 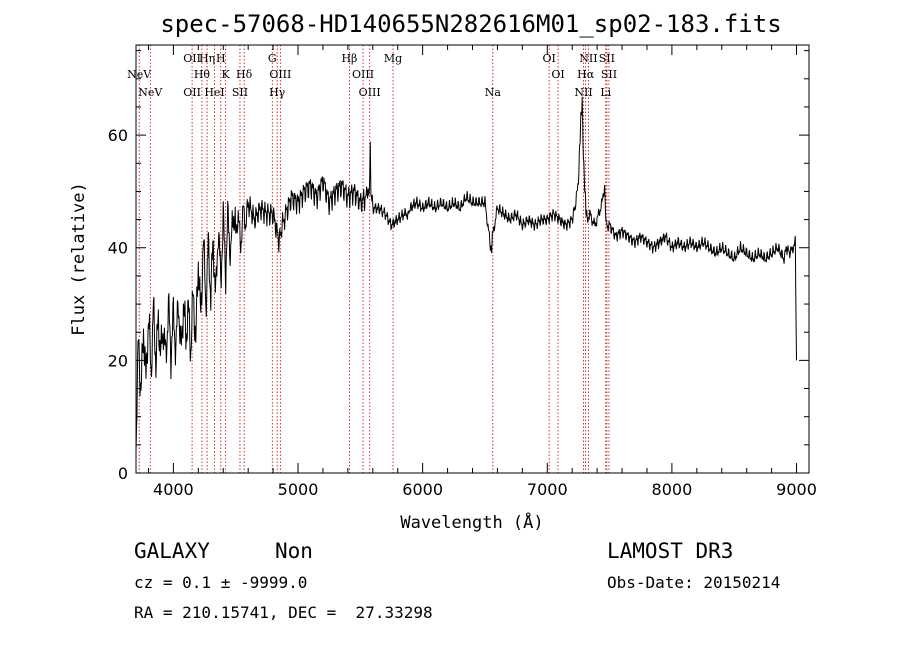 I want to click on line-marker-label: Li, so click(x=605, y=92).